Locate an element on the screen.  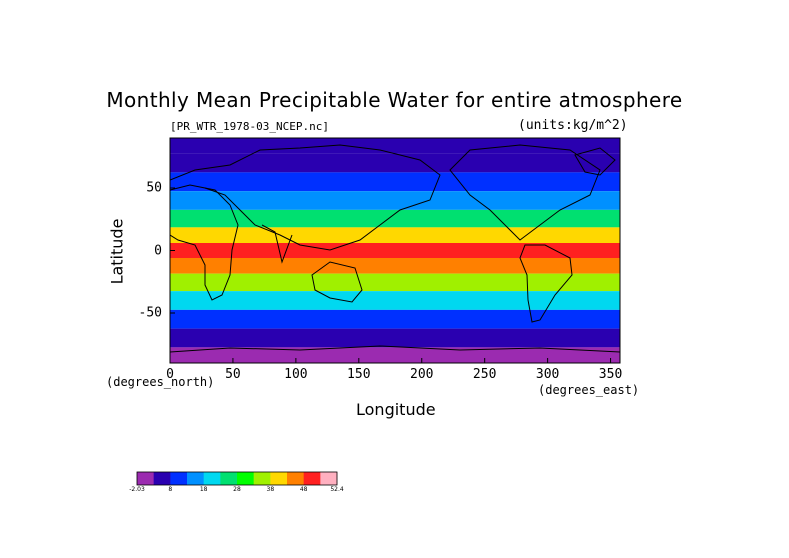
x-tick-label: 350 is located at coordinates (610, 374).